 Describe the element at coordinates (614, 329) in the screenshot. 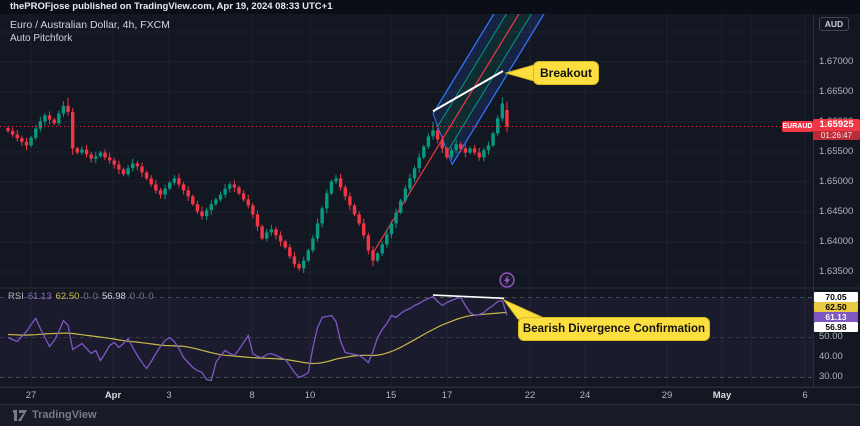

I see `divergence-callout: Bearish Divergence Confirmation` at that location.